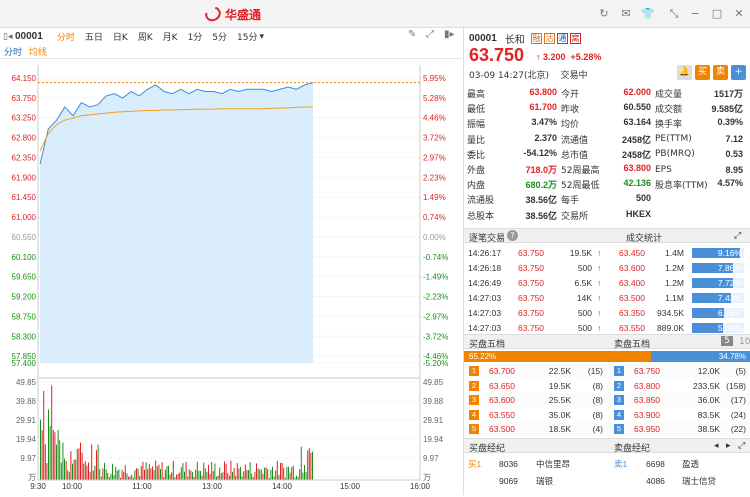  I want to click on tab-daily: 日K, so click(120, 38).